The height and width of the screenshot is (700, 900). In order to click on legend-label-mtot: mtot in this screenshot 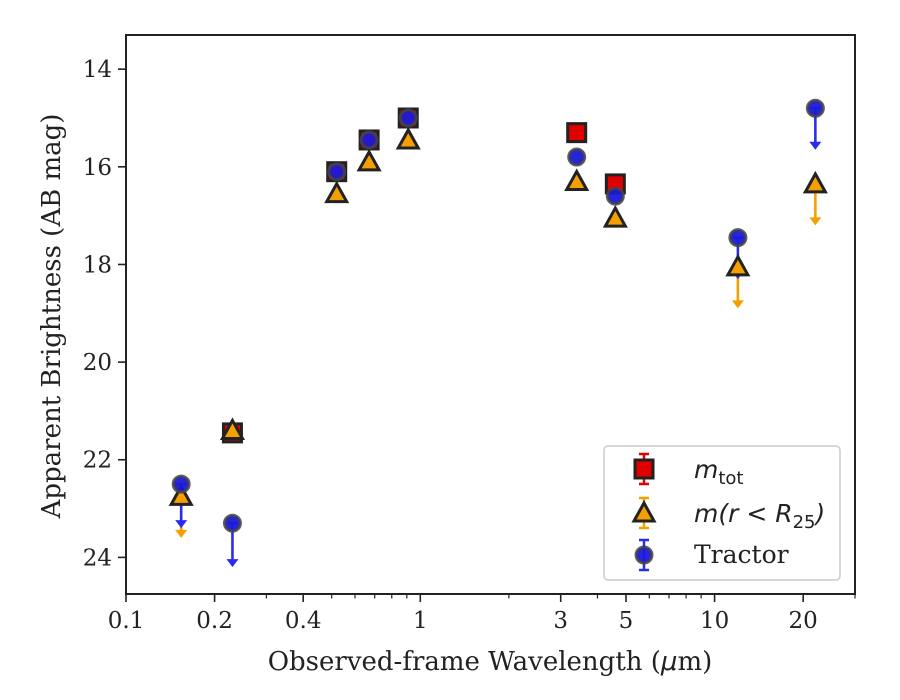, I will do `click(719, 472)`.